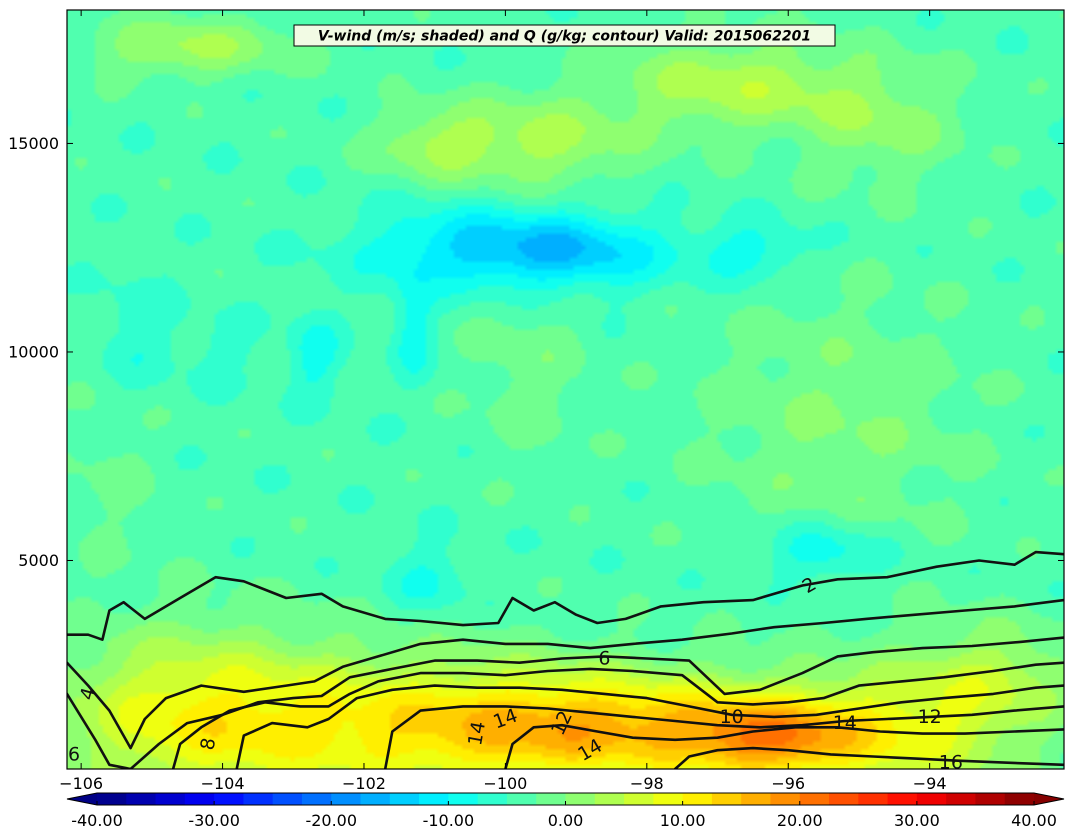 This screenshot has width=1073, height=838. I want to click on contour-label: 12, so click(930, 717).